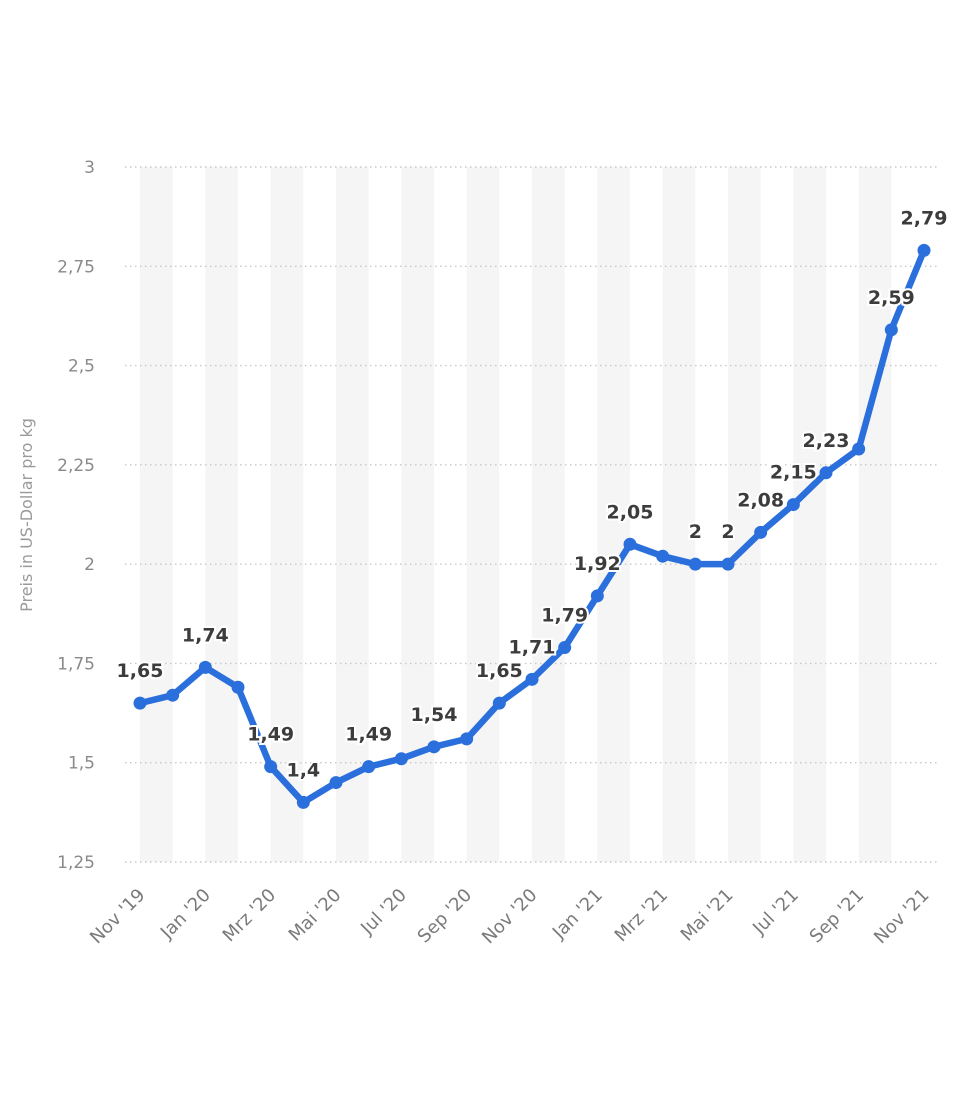 The width and height of the screenshot is (960, 1113). Describe the element at coordinates (185, 914) in the screenshot. I see `x-tick-label: Jan '20` at that location.